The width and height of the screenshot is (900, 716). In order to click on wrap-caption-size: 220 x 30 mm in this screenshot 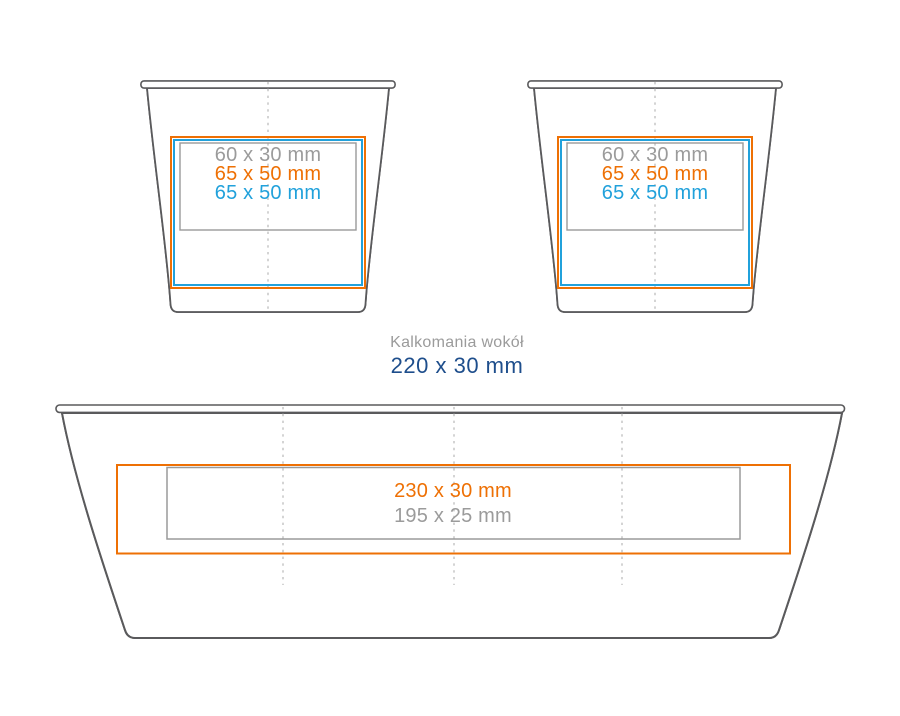, I will do `click(457, 365)`.